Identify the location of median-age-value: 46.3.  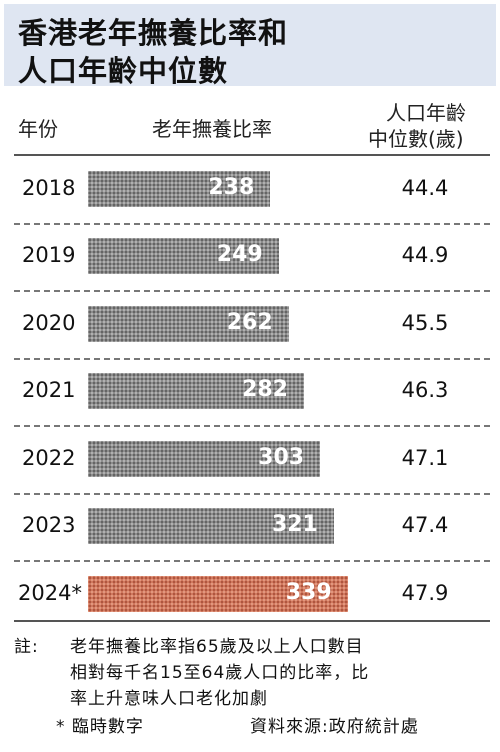
(425, 390).